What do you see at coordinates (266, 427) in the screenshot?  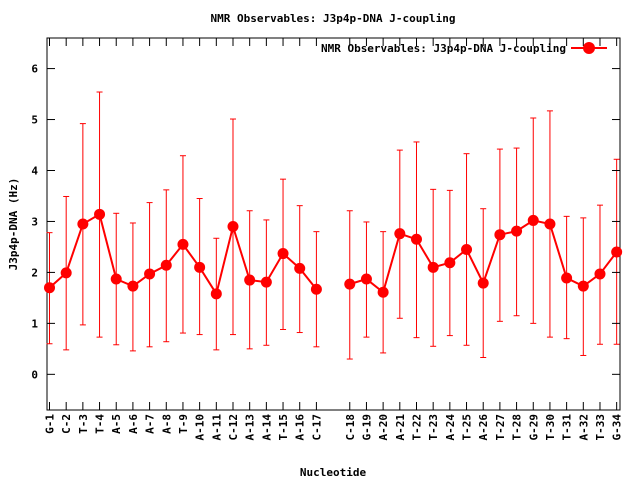 I see `x-tick-label: A-14` at bounding box center [266, 427].